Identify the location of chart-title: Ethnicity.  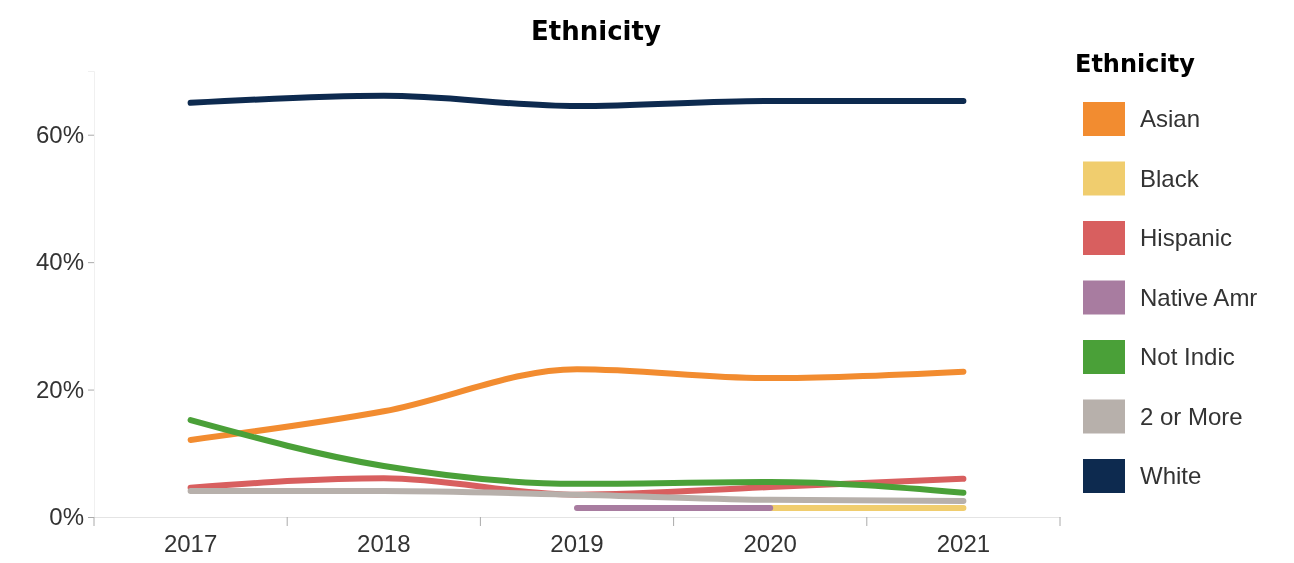
(596, 31).